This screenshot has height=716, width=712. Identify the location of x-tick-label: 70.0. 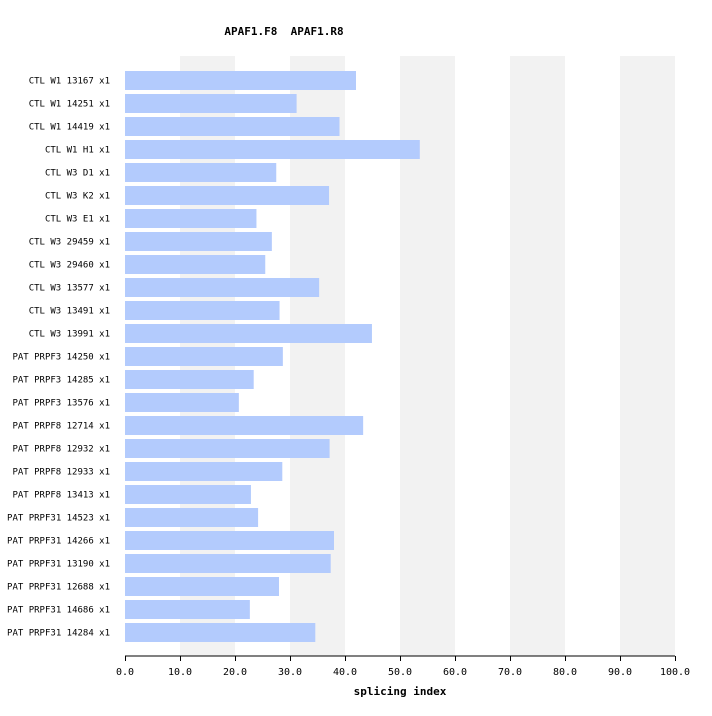
(510, 672).